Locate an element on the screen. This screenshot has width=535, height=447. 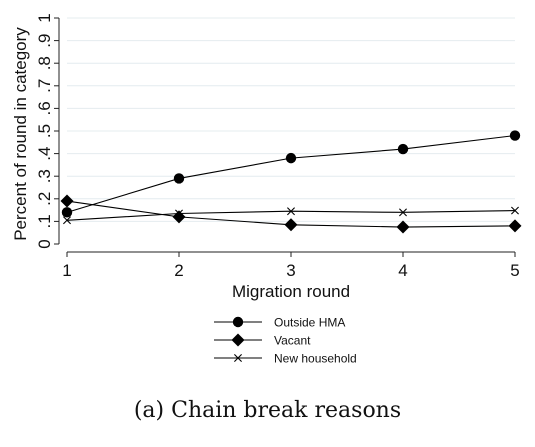
x-tick-label: 2 is located at coordinates (178, 270).